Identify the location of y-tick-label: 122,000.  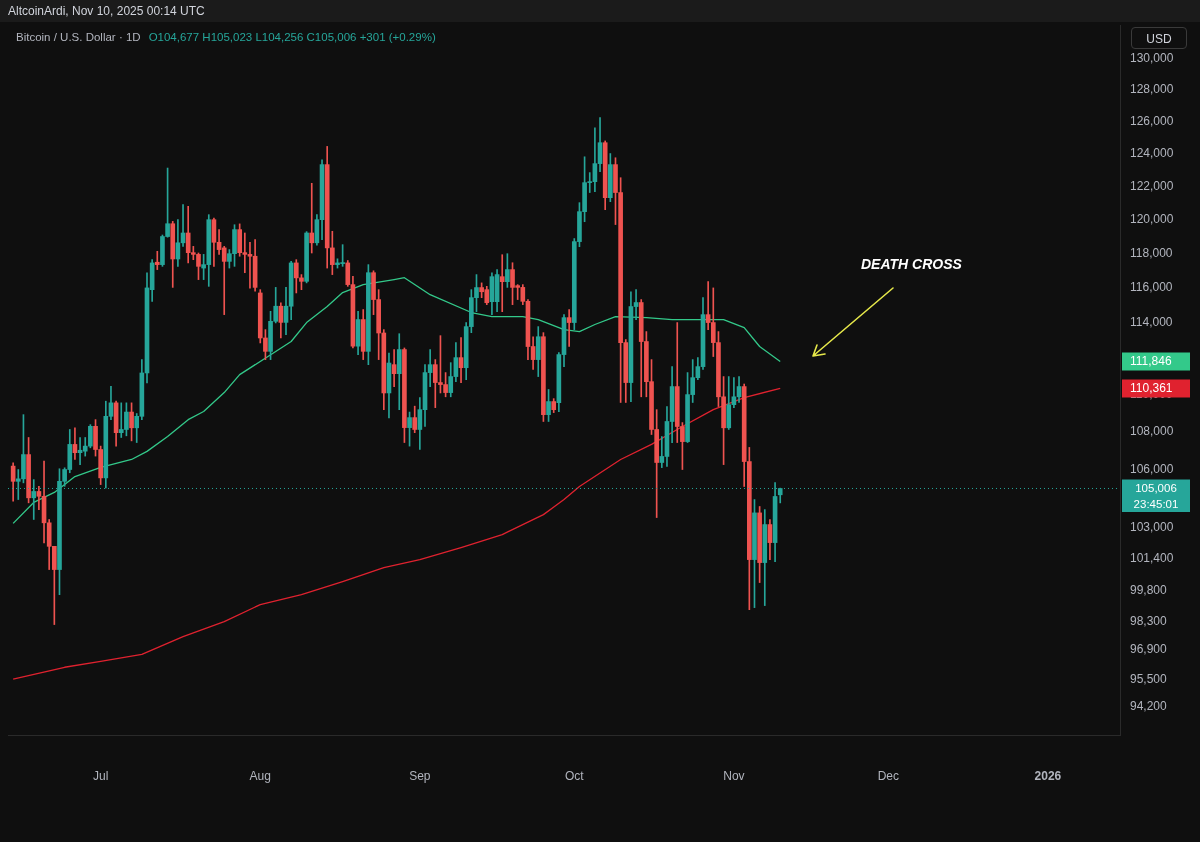
(1152, 185).